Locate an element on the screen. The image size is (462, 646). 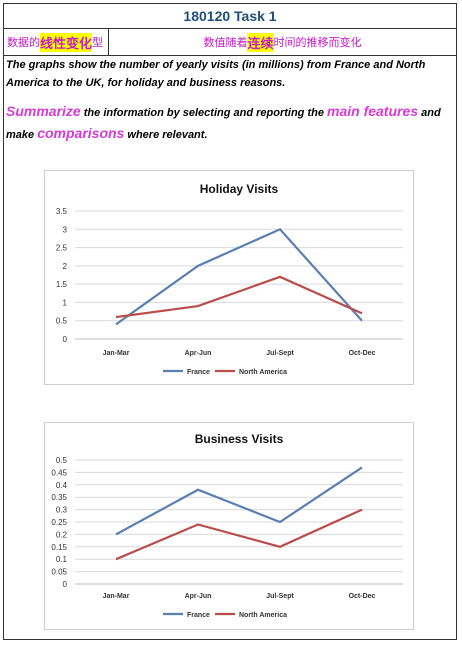
y-tick-label: 0.2 is located at coordinates (62, 534).